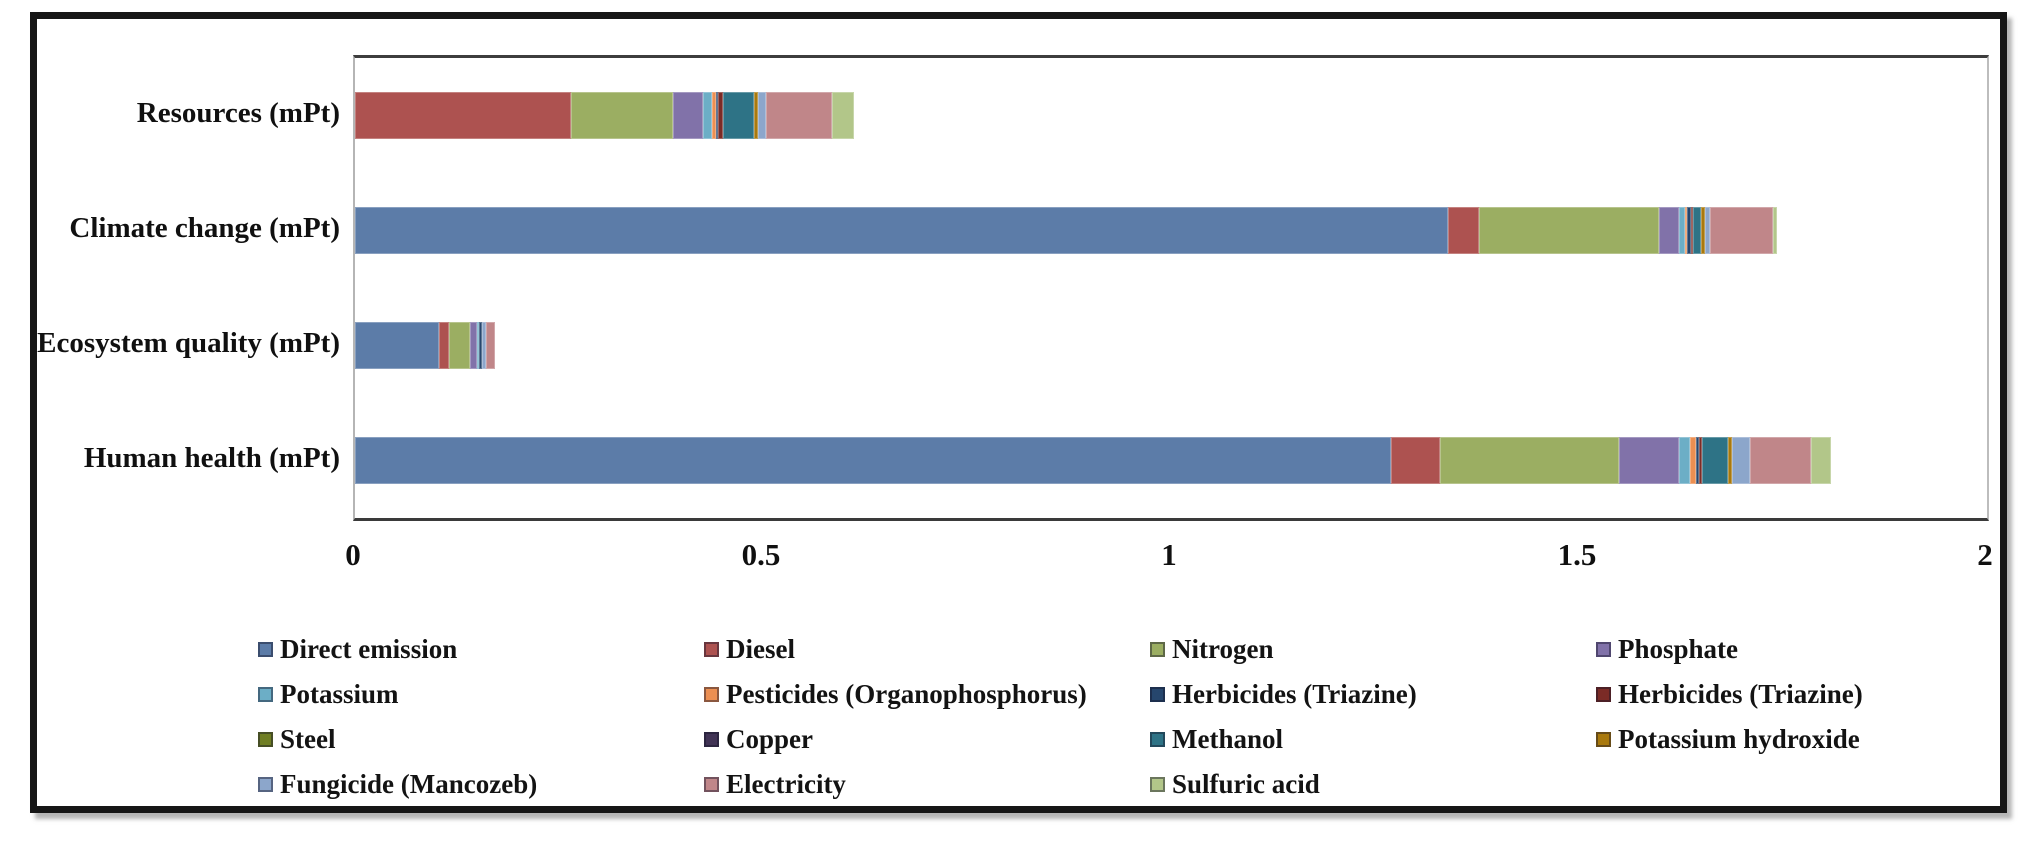  I want to click on legend-swatch-electricity-icon, so click(711, 784).